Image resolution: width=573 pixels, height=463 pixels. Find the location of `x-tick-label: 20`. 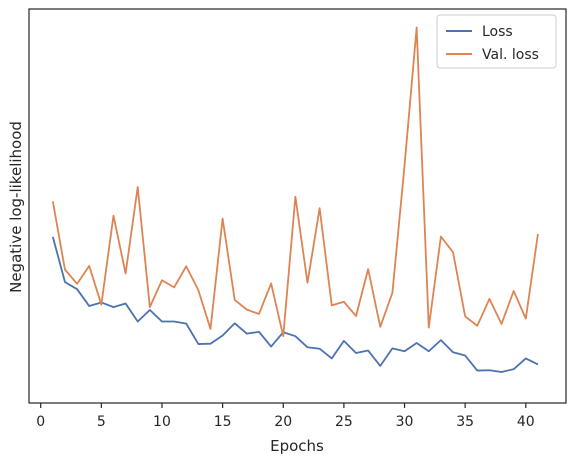

x-tick-label: 20 is located at coordinates (283, 422).